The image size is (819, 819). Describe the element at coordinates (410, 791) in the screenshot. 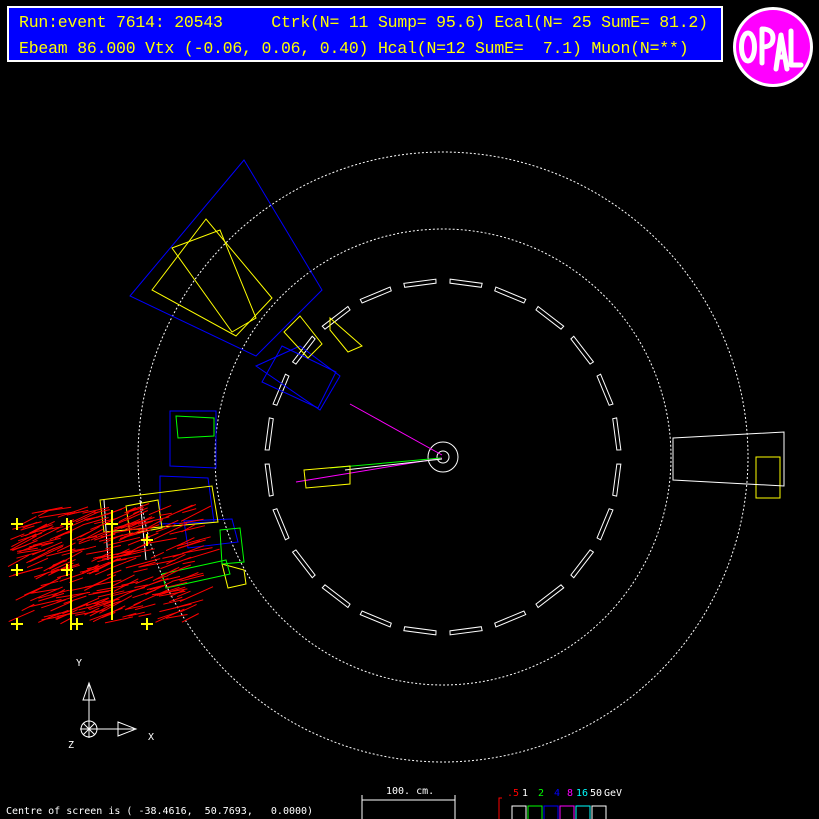

I see `scale-label: 100. cm.` at that location.